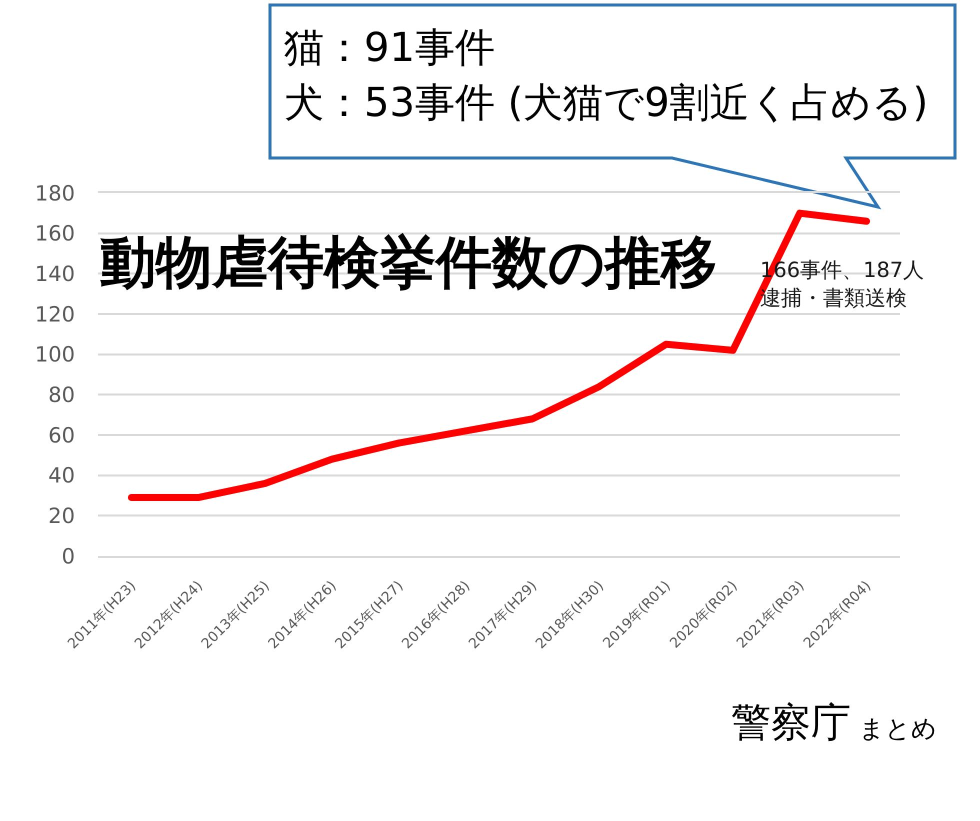 This screenshot has width=980, height=821. I want to click on y-tick-label: 40, so click(61, 476).